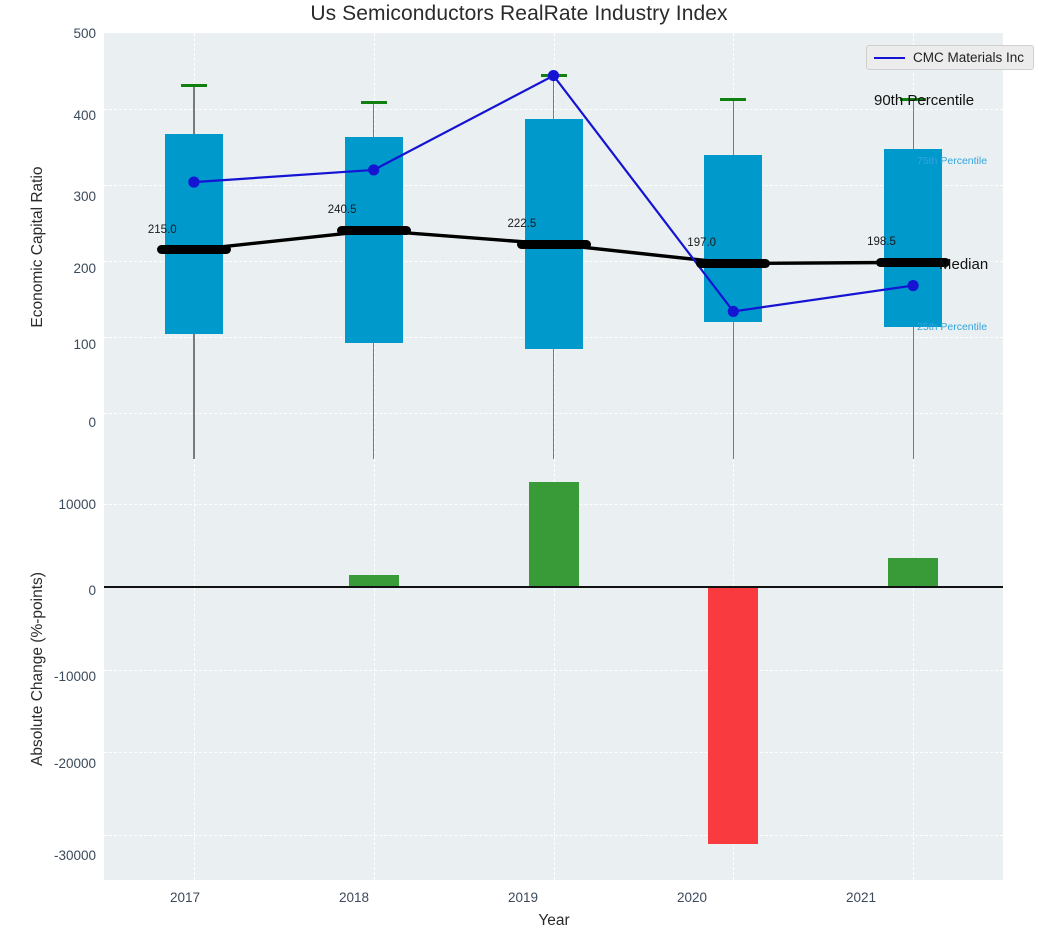  What do you see at coordinates (692, 897) in the screenshot?
I see `xtick-2020: 2020` at bounding box center [692, 897].